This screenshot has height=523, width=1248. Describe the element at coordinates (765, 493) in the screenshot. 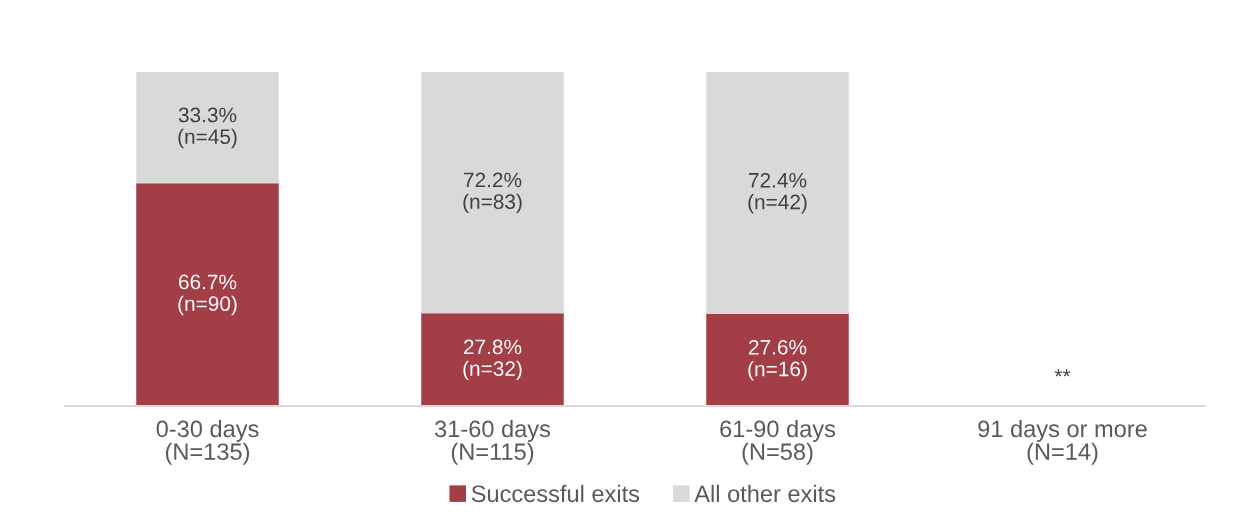

I see `legend-label: All other exits` at that location.